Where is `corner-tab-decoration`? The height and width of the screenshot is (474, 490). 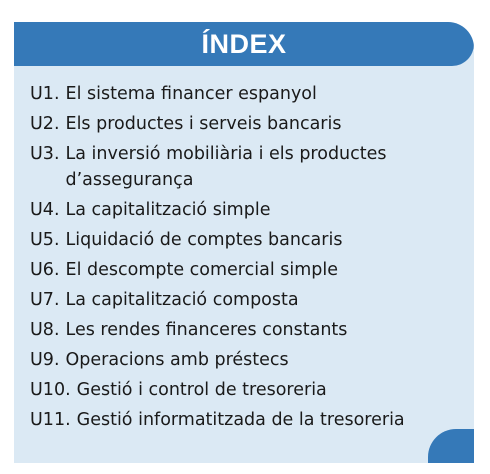 corner-tab-decoration is located at coordinates (451, 446).